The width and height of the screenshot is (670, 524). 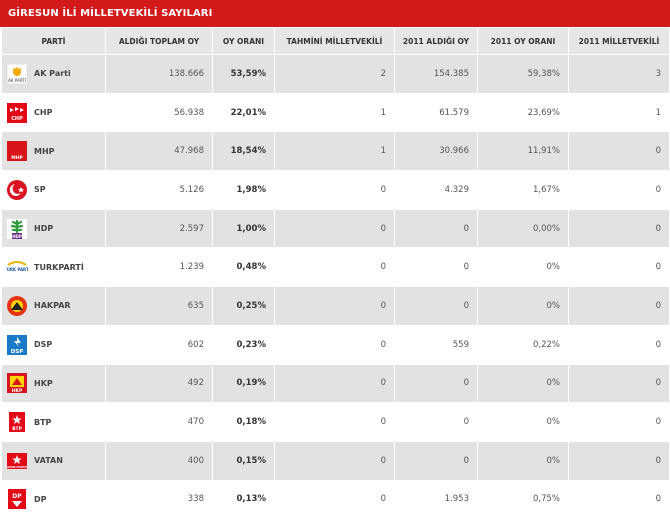 What do you see at coordinates (59, 267) in the screenshot?
I see `party-name: TURKPARTİ` at bounding box center [59, 267].